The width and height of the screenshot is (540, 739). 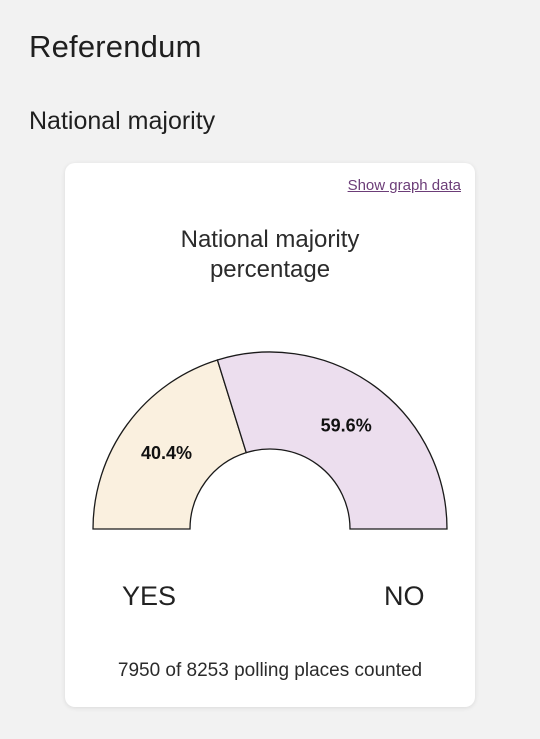 What do you see at coordinates (270, 254) in the screenshot?
I see `chart-title: National majority percentage` at bounding box center [270, 254].